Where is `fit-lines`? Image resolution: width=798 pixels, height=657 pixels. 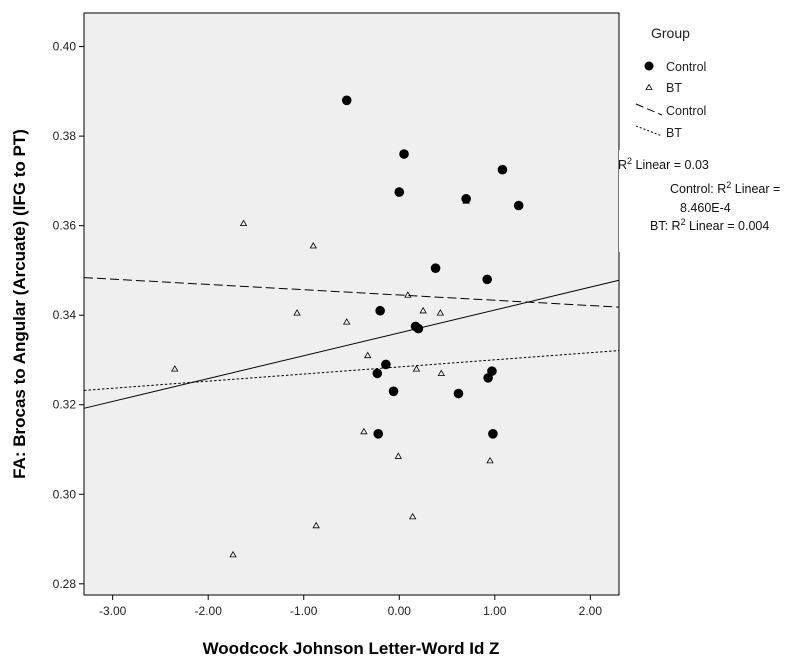
fit-lines is located at coordinates (351, 343).